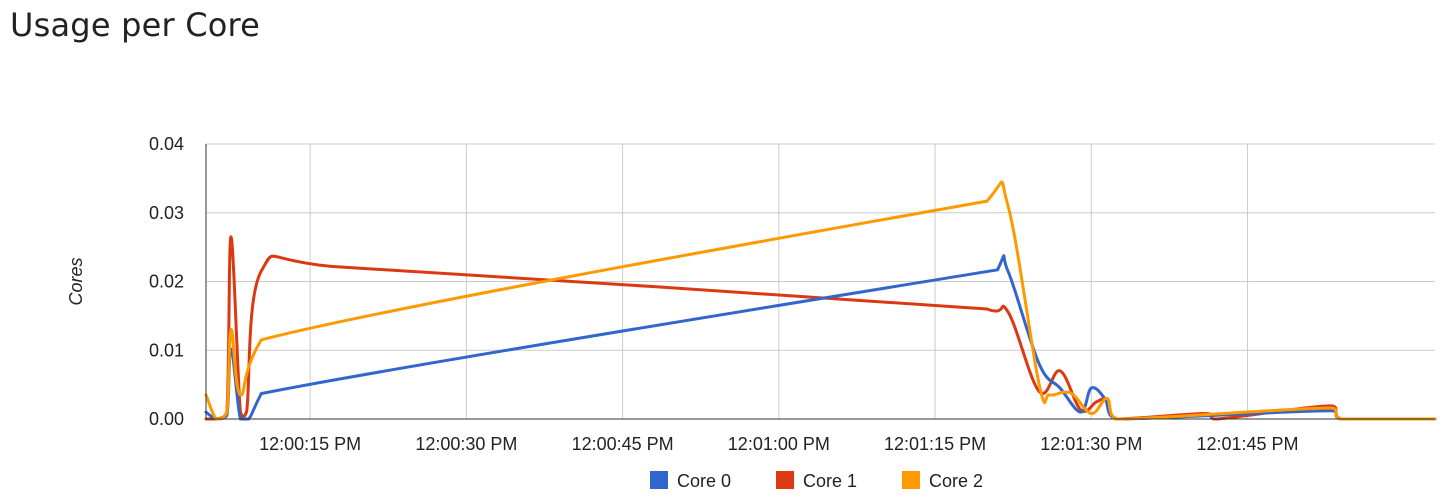  Describe the element at coordinates (830, 481) in the screenshot. I see `legend-label-core-1: Core 1` at that location.